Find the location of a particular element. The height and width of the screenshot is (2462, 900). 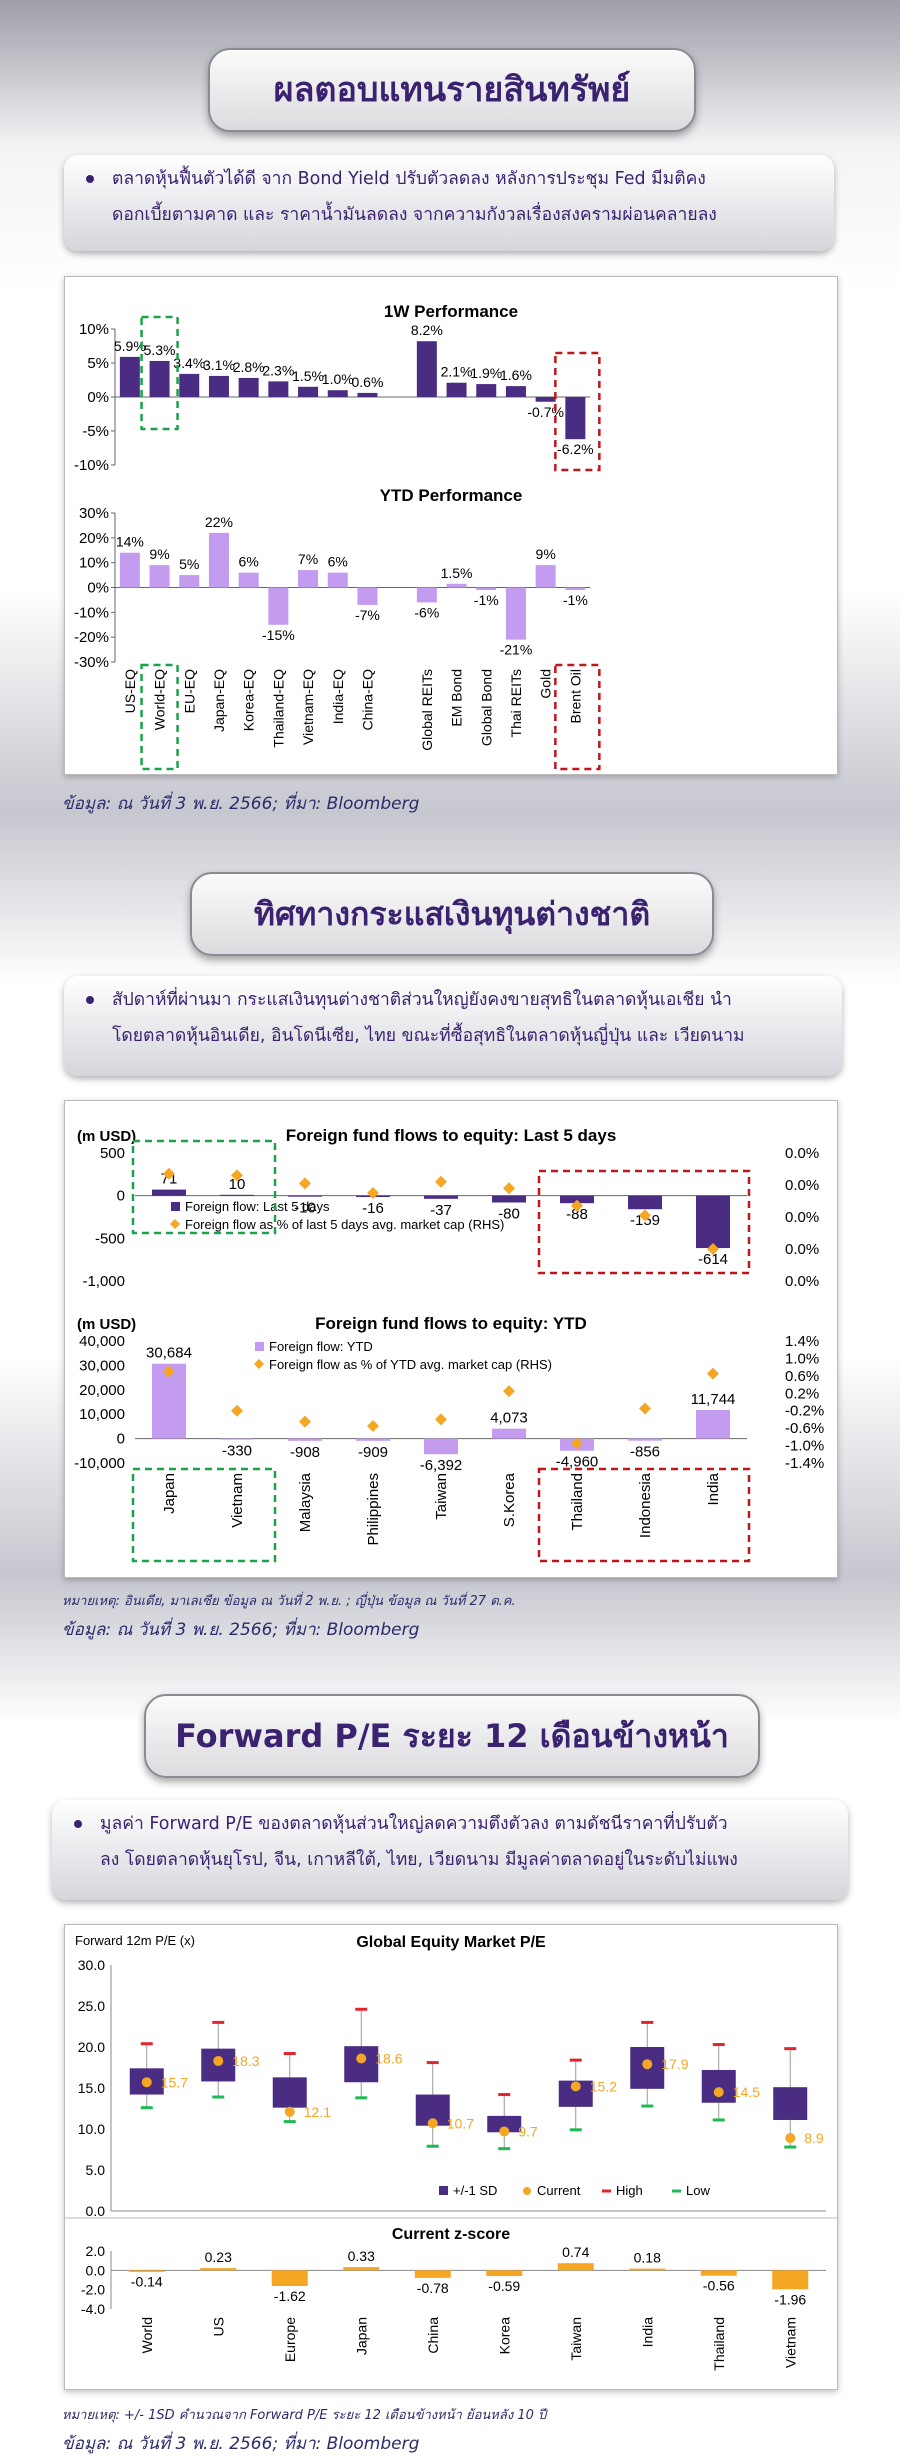

data-label: -909 is located at coordinates (373, 1452).